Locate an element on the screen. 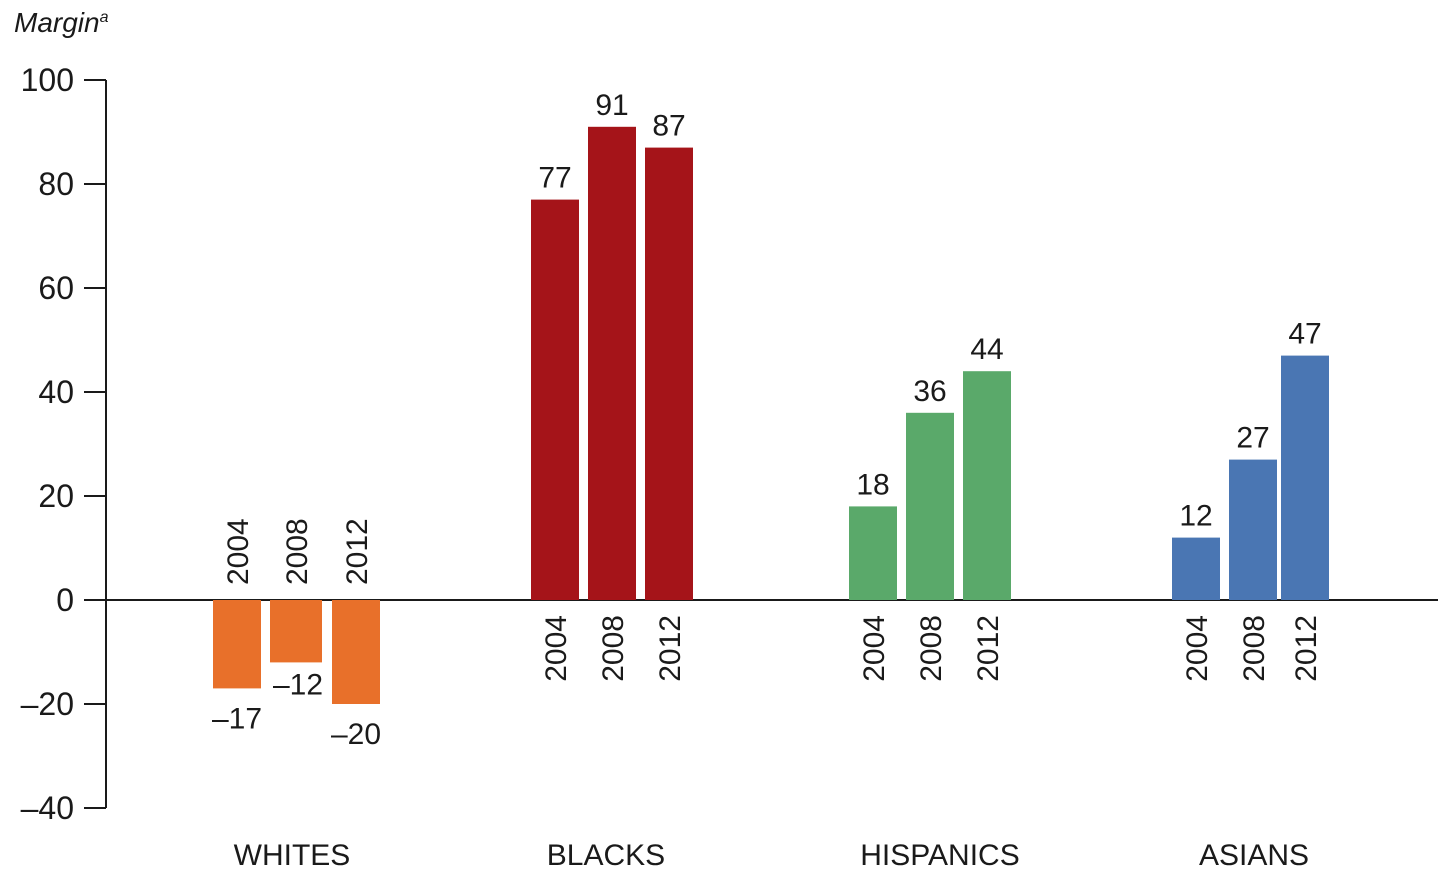  category-label: BLACKS is located at coordinates (606, 854).